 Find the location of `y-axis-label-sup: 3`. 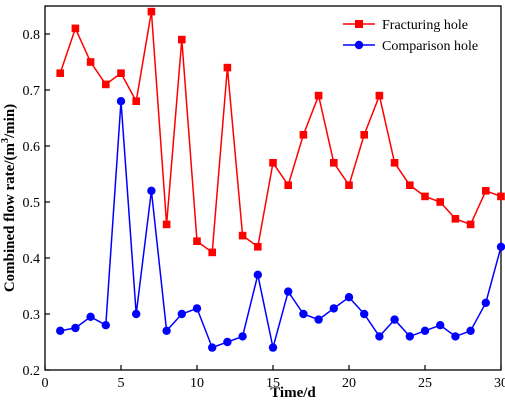

y-axis-label-sup: 3 is located at coordinates (5, 140).